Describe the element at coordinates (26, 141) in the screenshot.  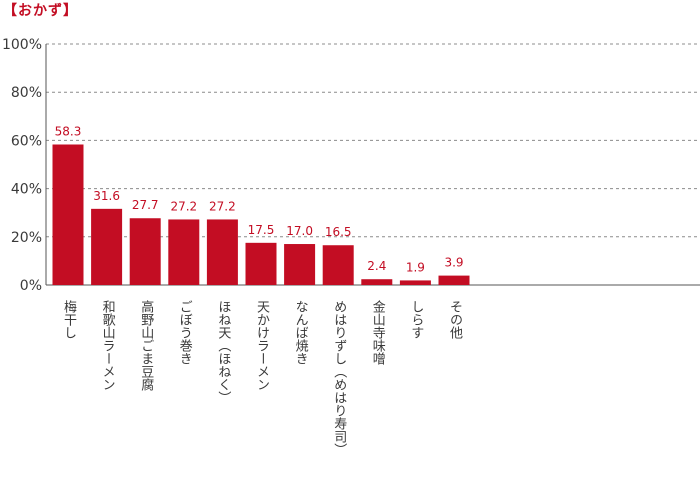
I see `y-tick-label: 60%` at that location.